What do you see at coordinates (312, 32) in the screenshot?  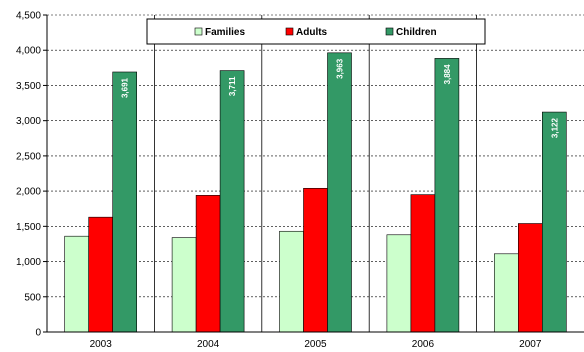 I see `legend-label-adults: Adults` at bounding box center [312, 32].